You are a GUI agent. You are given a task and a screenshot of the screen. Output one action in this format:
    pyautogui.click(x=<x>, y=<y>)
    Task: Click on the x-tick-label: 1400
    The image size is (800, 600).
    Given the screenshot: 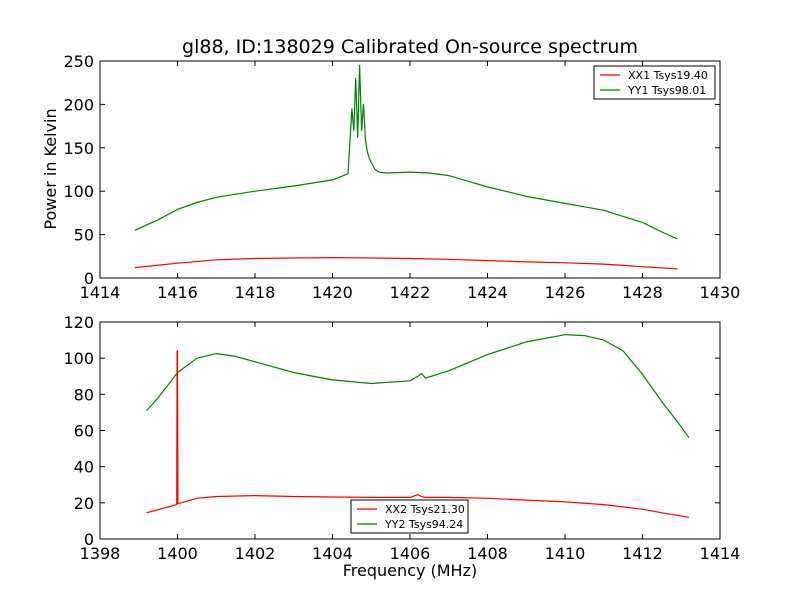 What is the action you would take?
    pyautogui.click(x=177, y=553)
    